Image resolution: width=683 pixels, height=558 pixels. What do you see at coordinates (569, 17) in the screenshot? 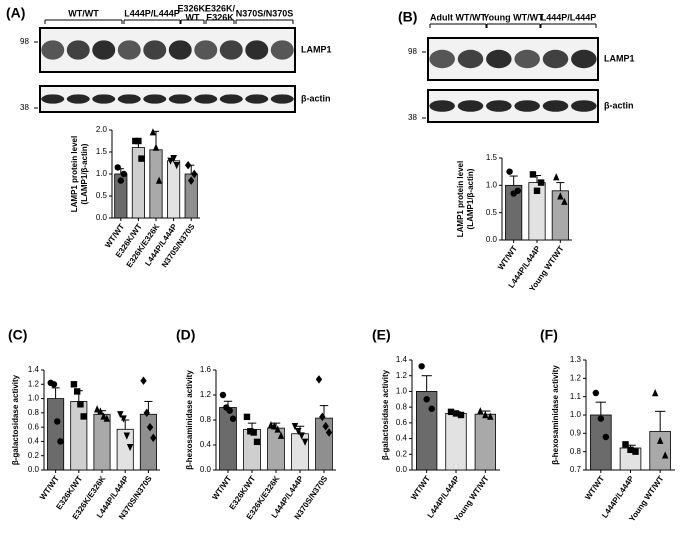
I see `lane-label: L444P/L444P` at bounding box center [569, 17].